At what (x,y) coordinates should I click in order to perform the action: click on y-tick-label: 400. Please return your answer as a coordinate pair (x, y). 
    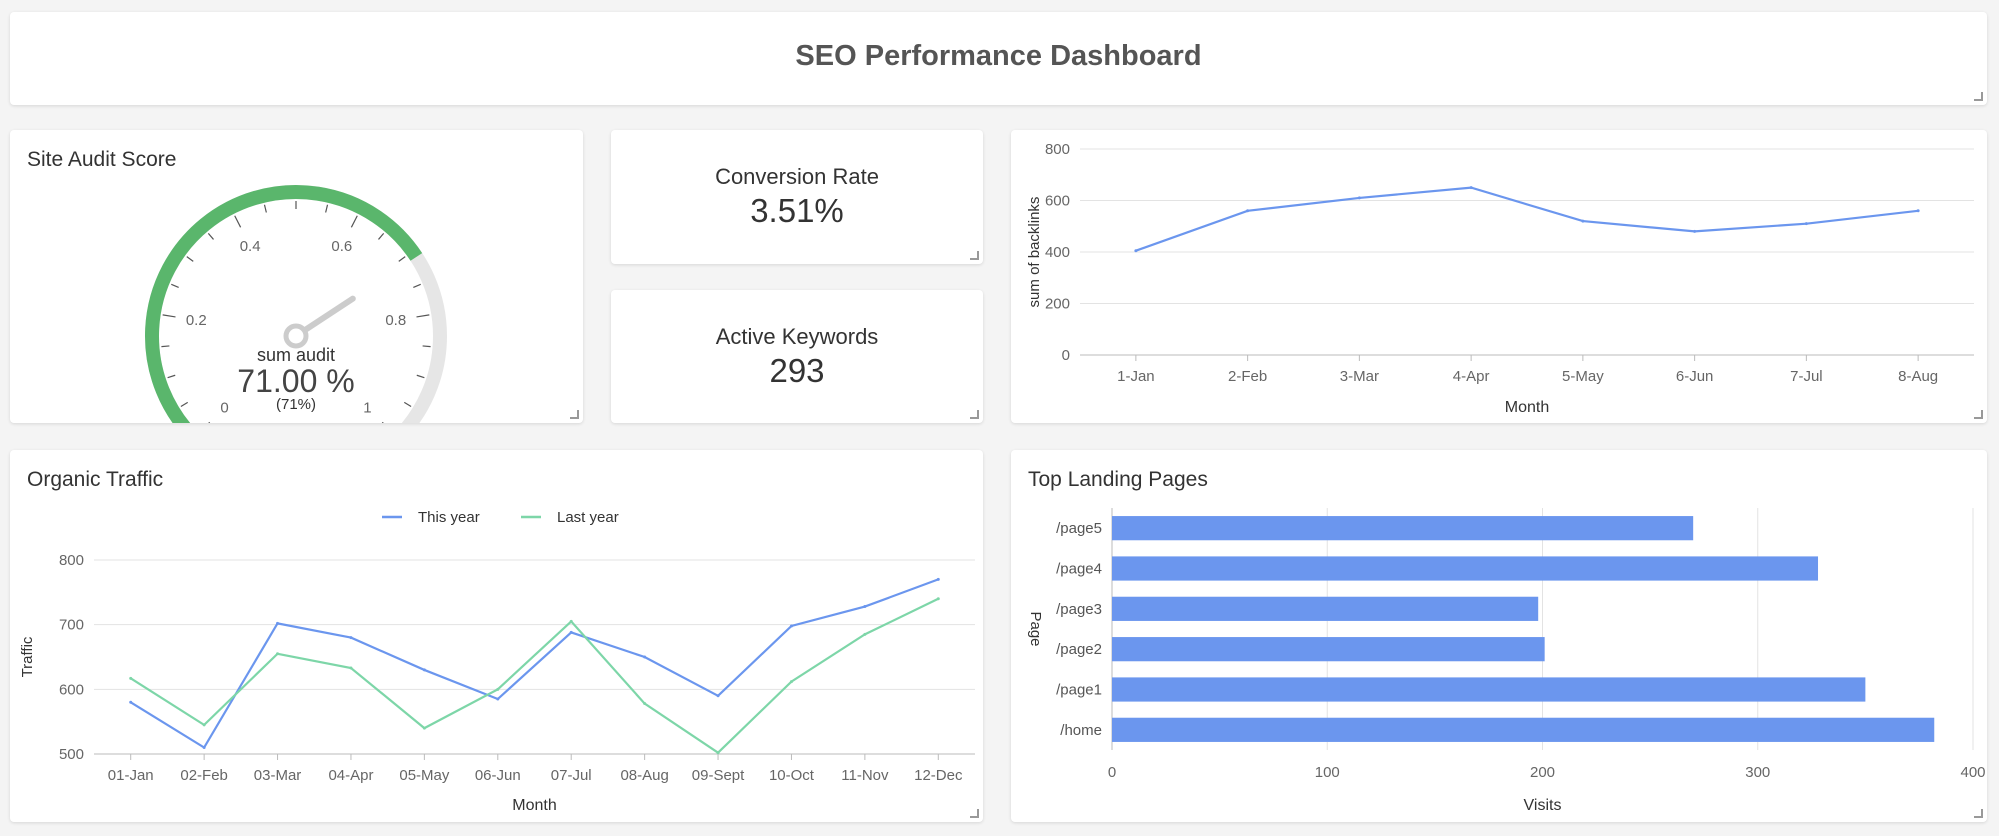
    Looking at the image, I should click on (1057, 252).